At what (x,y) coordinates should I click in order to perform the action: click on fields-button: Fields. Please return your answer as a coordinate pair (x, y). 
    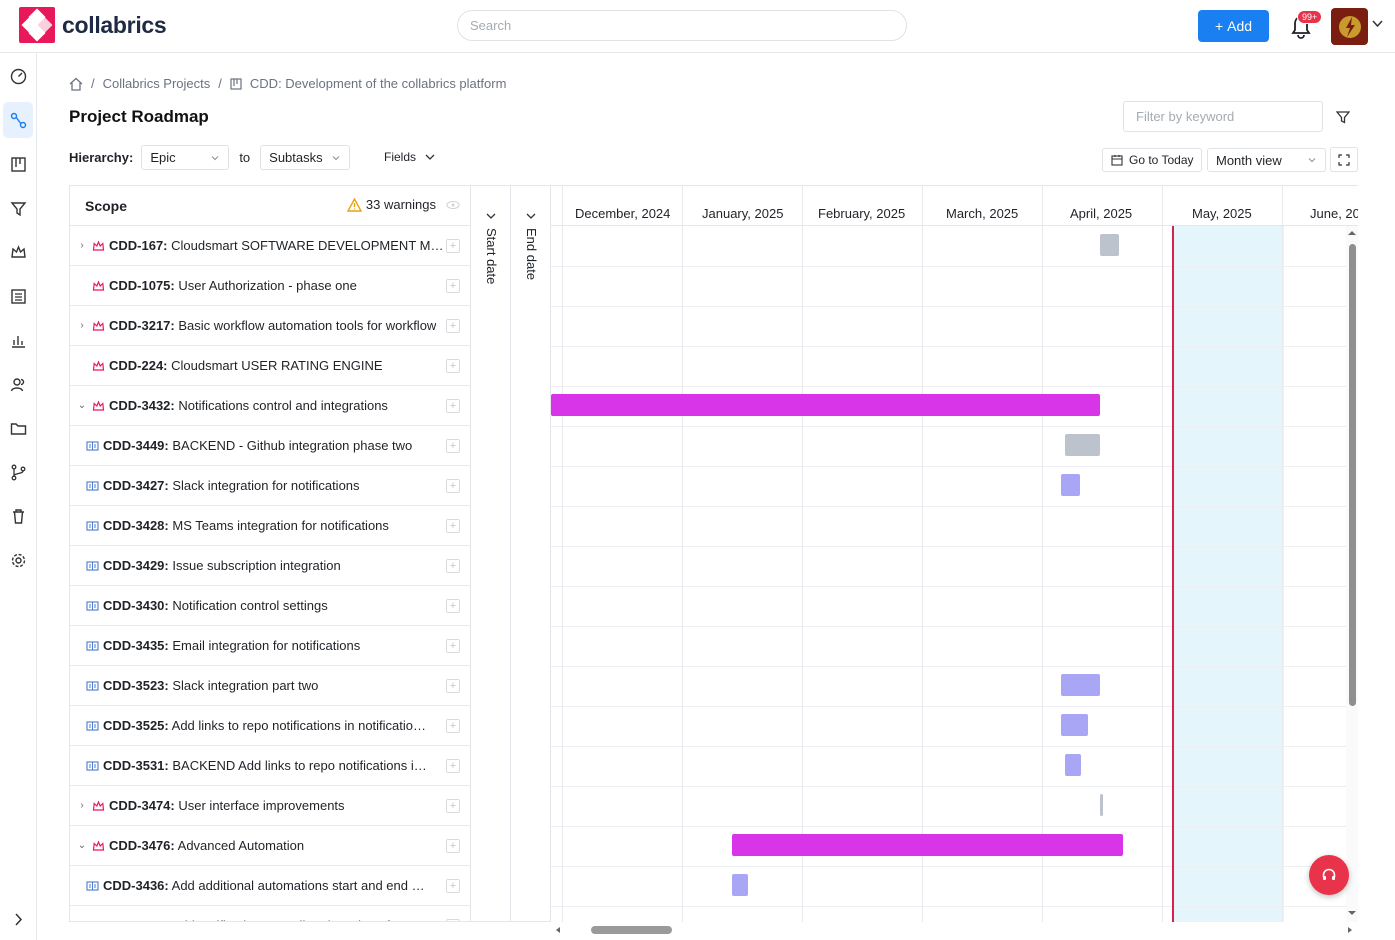
    Looking at the image, I should click on (410, 157).